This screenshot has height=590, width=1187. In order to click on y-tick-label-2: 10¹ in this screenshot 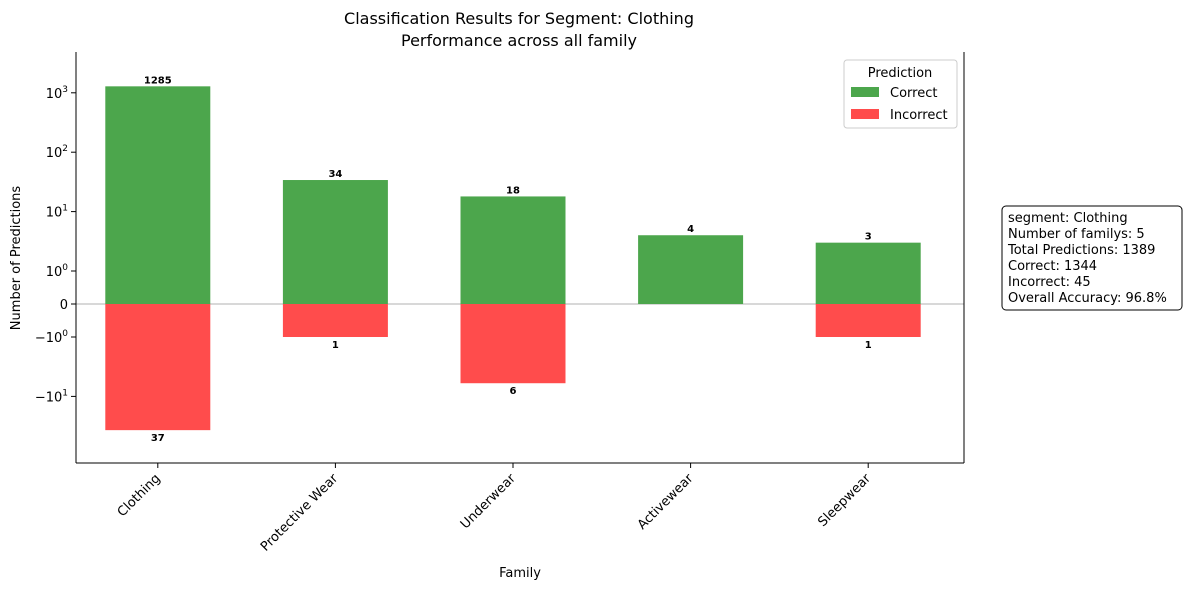, I will do `click(57, 212)`.